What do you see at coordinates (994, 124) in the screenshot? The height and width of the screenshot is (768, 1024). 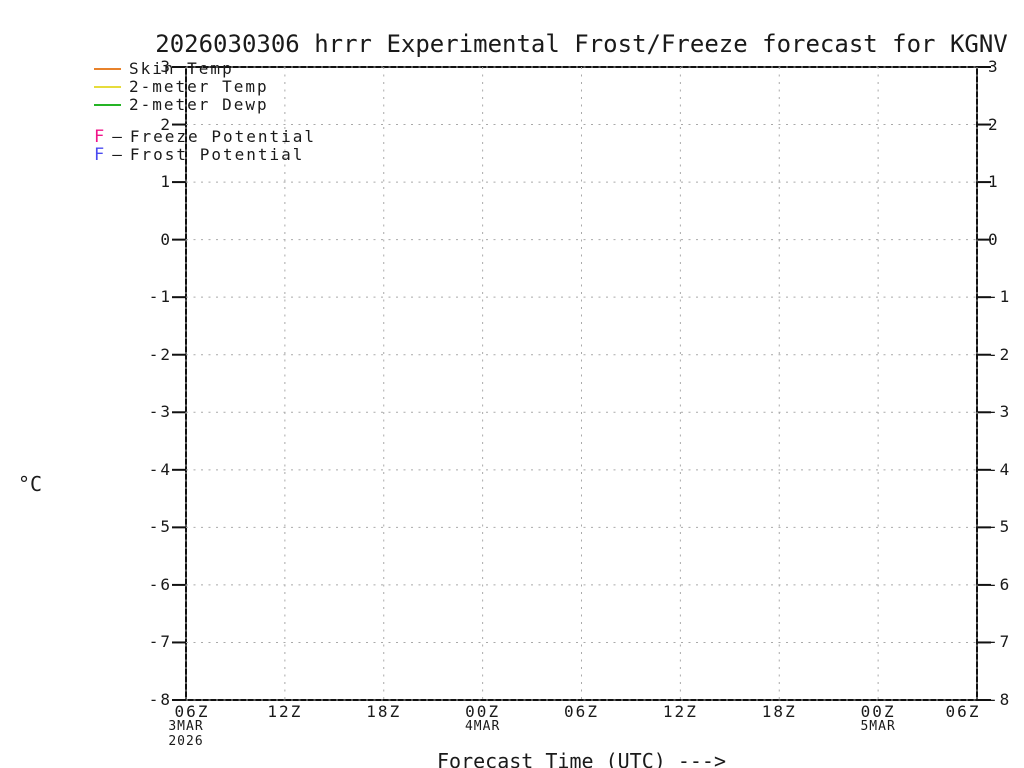 I see `y-axis-label-right: 2` at bounding box center [994, 124].